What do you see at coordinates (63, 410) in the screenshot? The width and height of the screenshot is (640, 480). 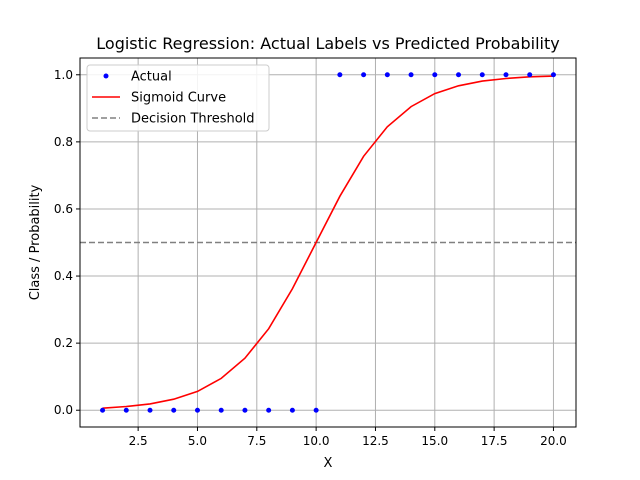 I see `y-tick-label: 0.0` at bounding box center [63, 410].